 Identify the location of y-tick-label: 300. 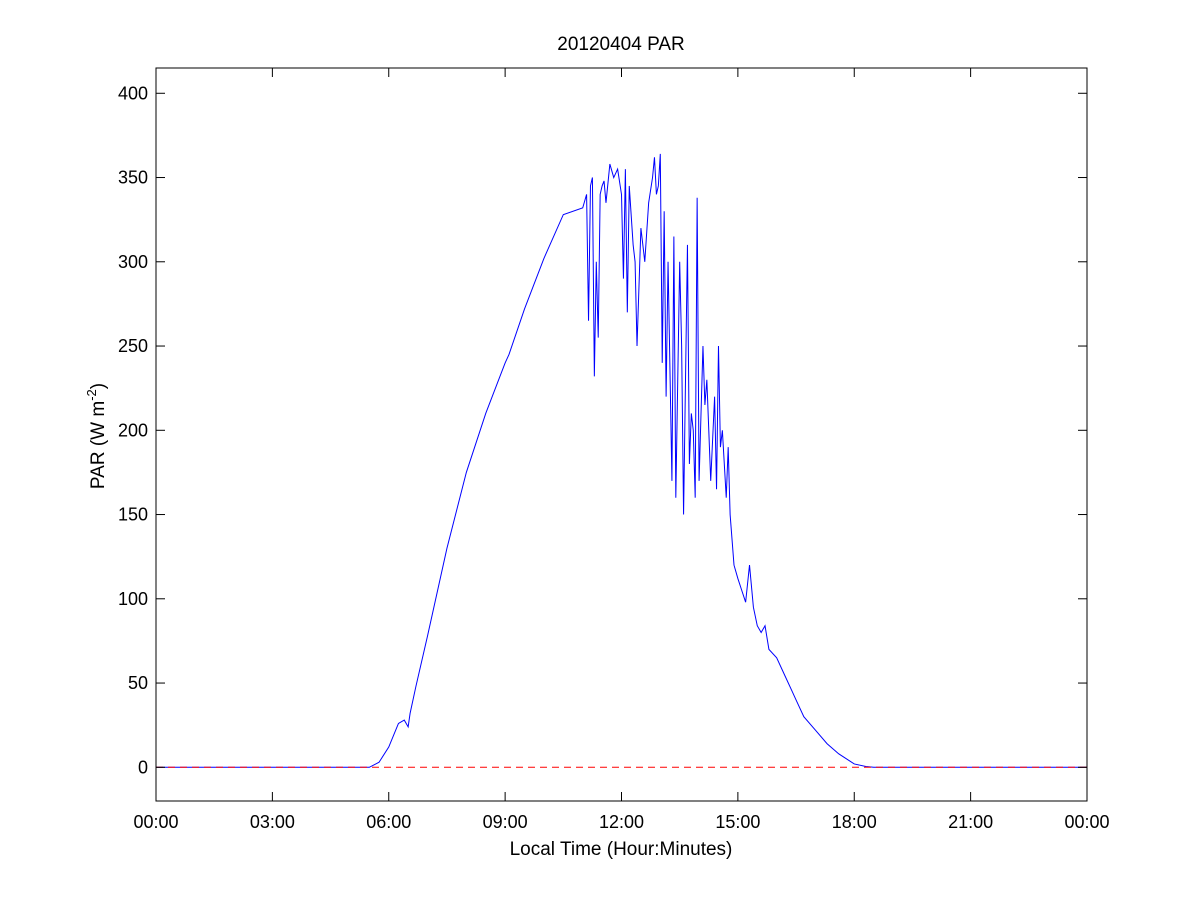
(133, 262).